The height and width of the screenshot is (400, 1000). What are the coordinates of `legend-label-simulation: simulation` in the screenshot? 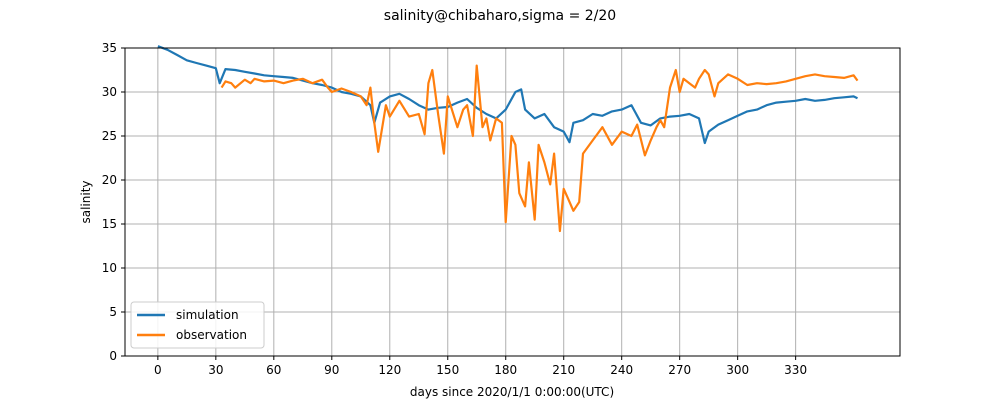 It's located at (207, 315).